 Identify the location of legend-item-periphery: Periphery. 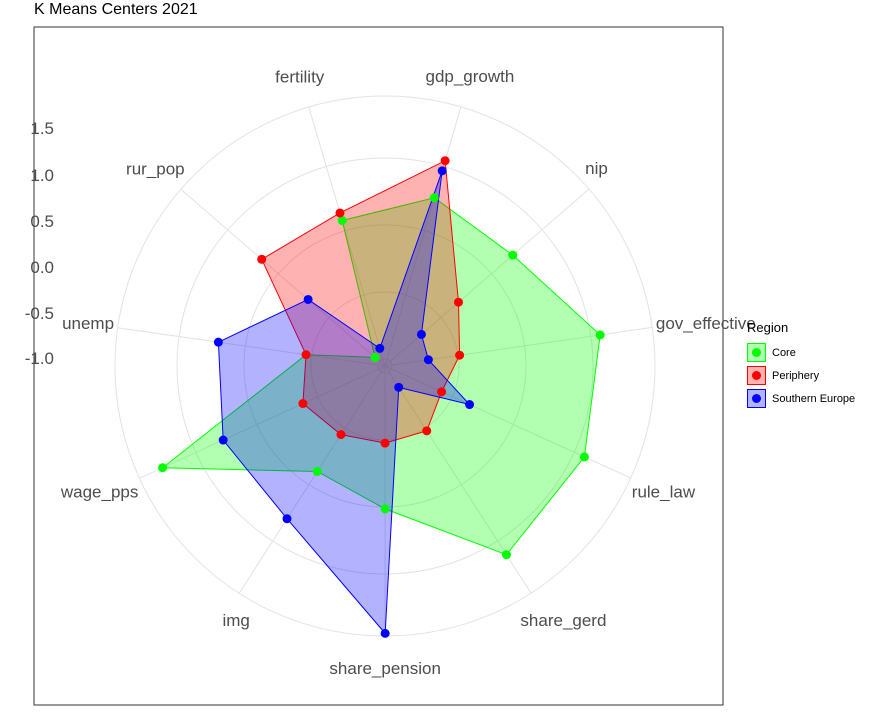
(801, 375).